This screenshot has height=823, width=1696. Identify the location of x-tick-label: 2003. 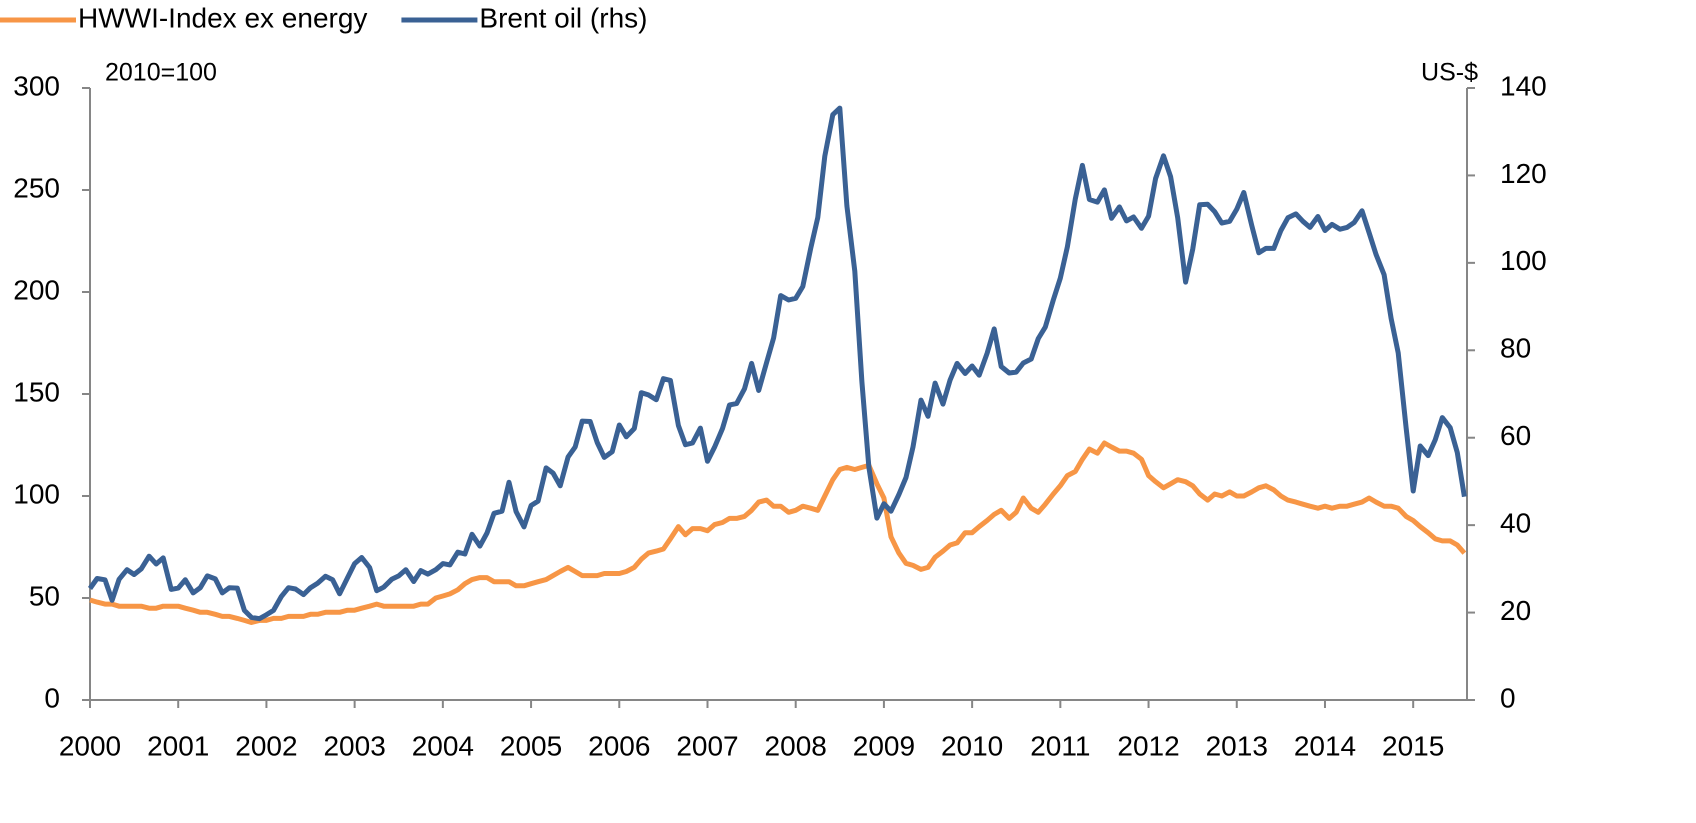
(354, 745).